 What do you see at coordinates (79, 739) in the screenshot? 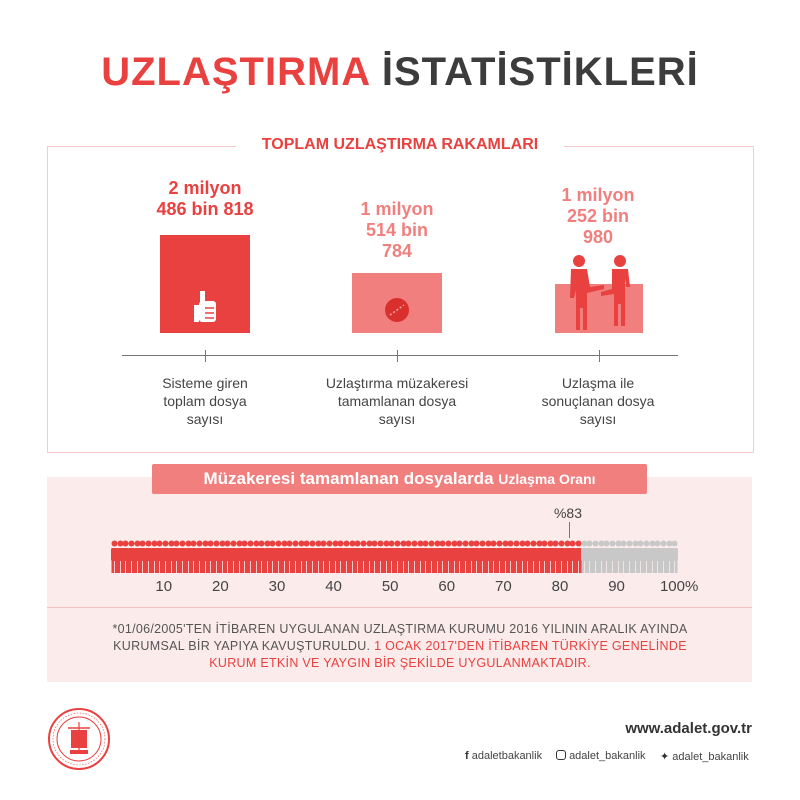
I see `ministry-seal-icon` at bounding box center [79, 739].